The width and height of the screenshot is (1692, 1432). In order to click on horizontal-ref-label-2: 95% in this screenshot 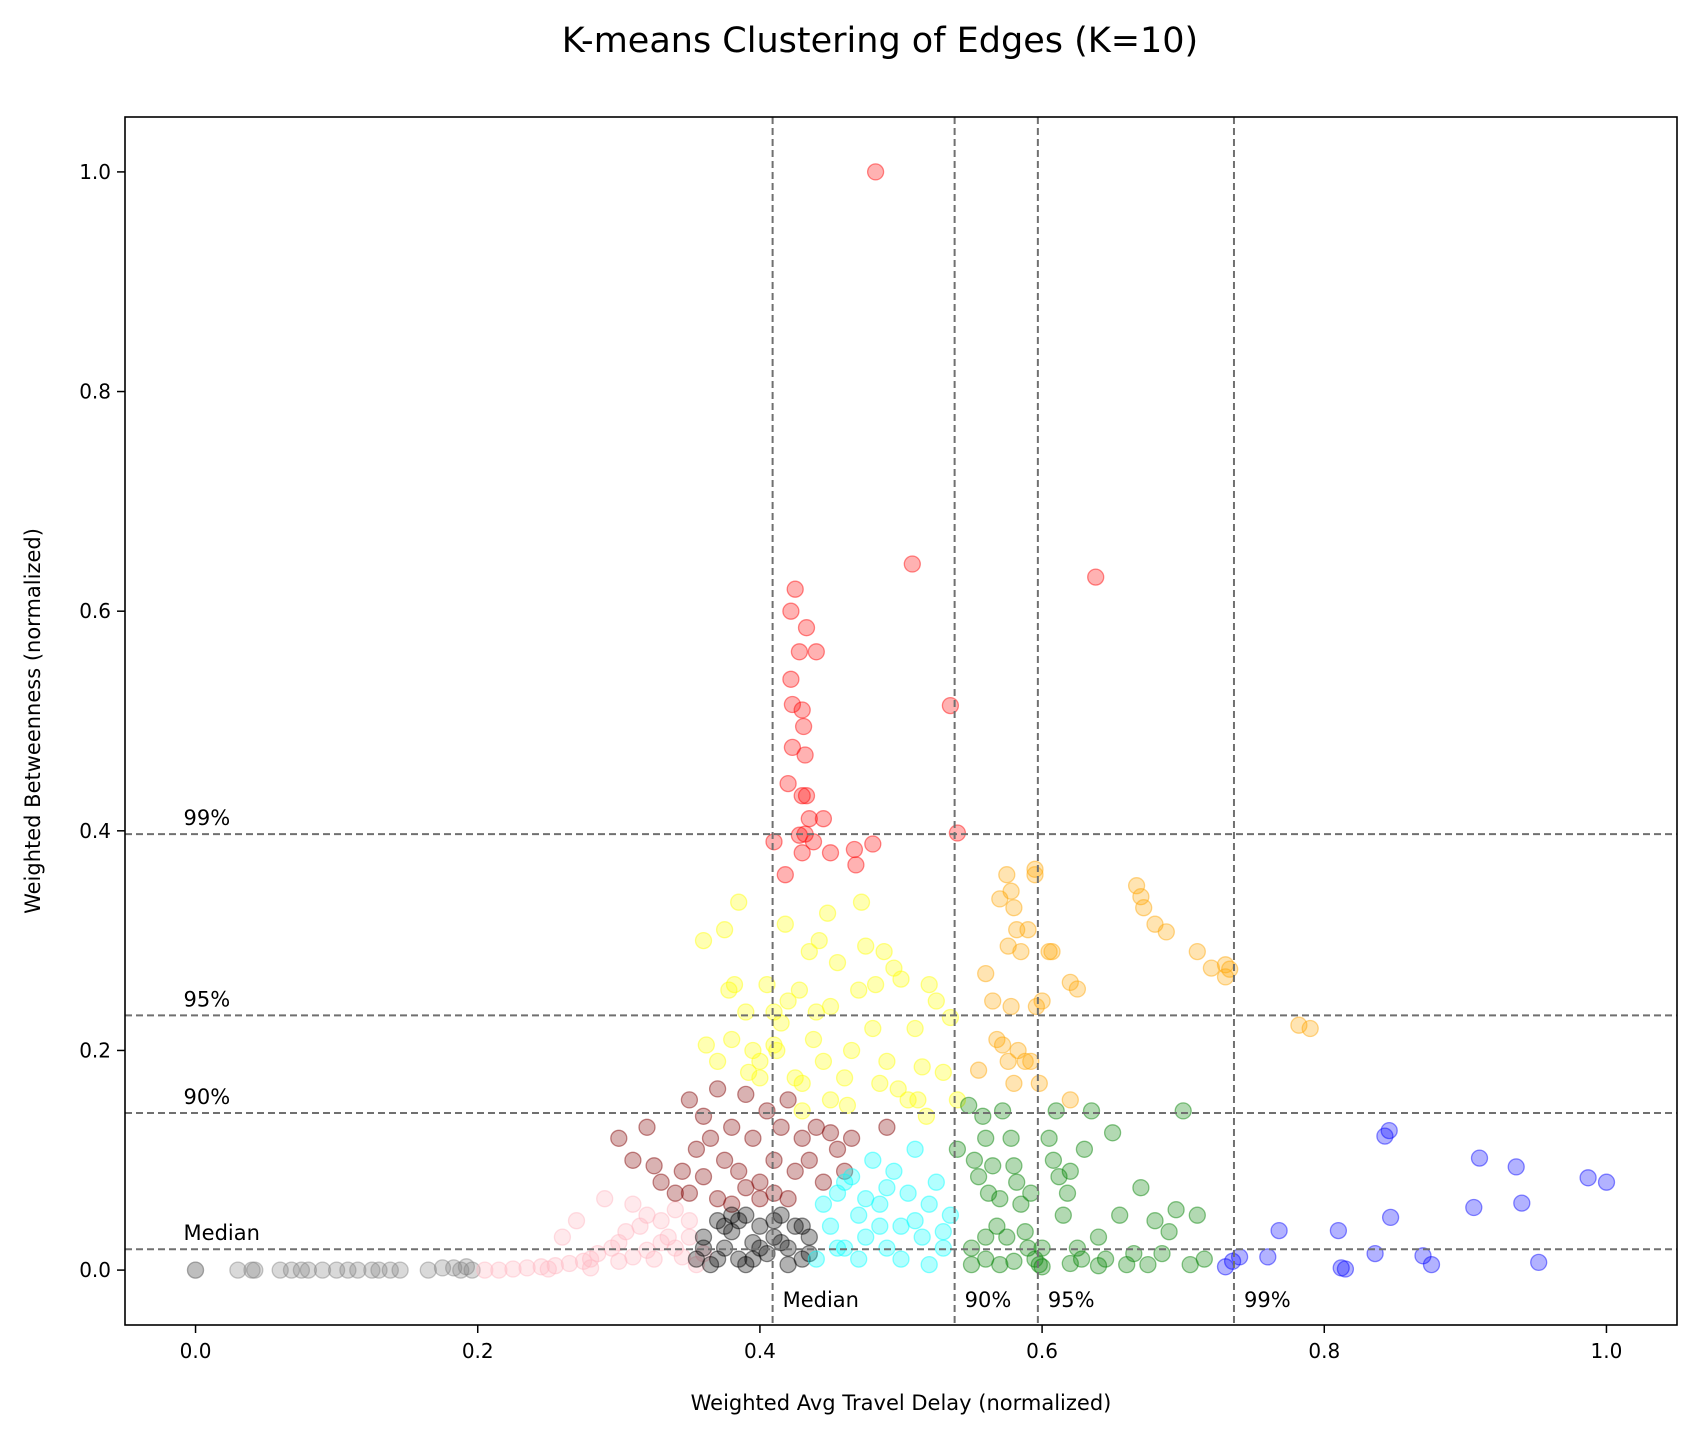, I will do `click(207, 999)`.